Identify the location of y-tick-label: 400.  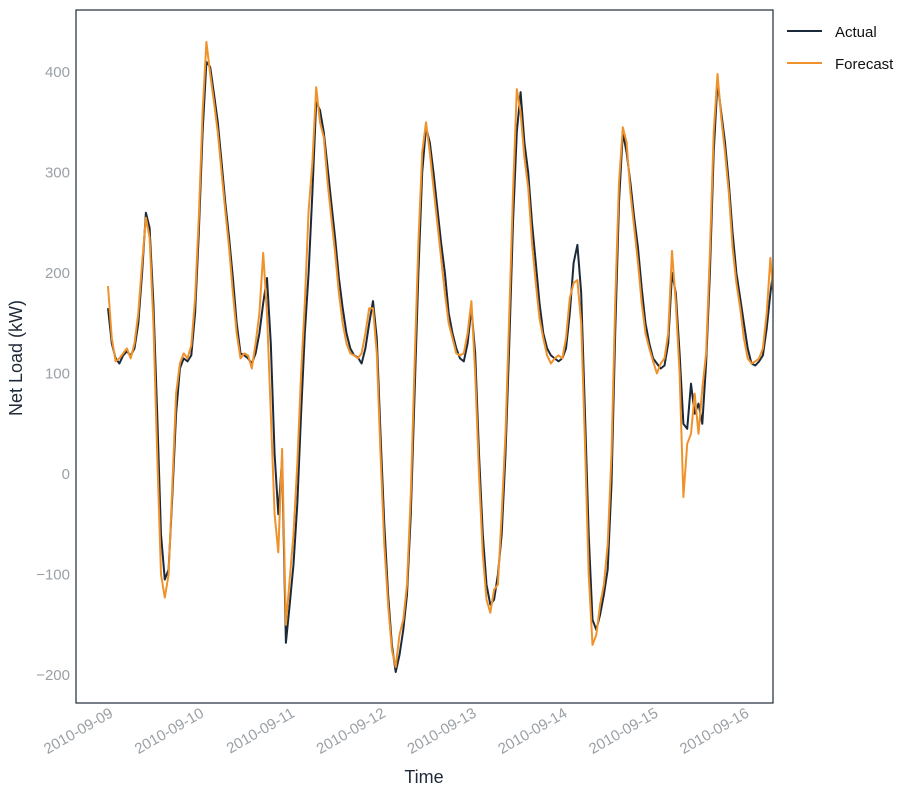
(57, 72).